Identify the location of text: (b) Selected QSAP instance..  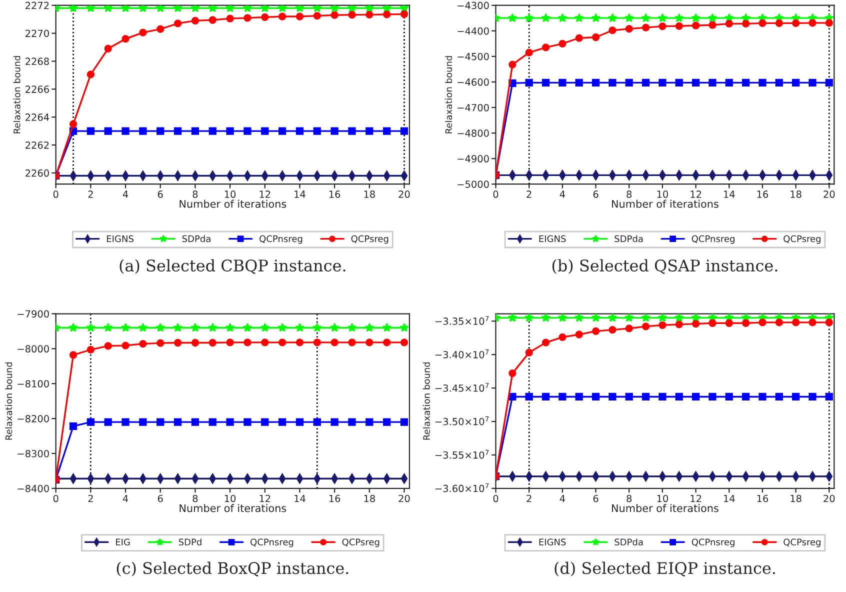
(665, 266).